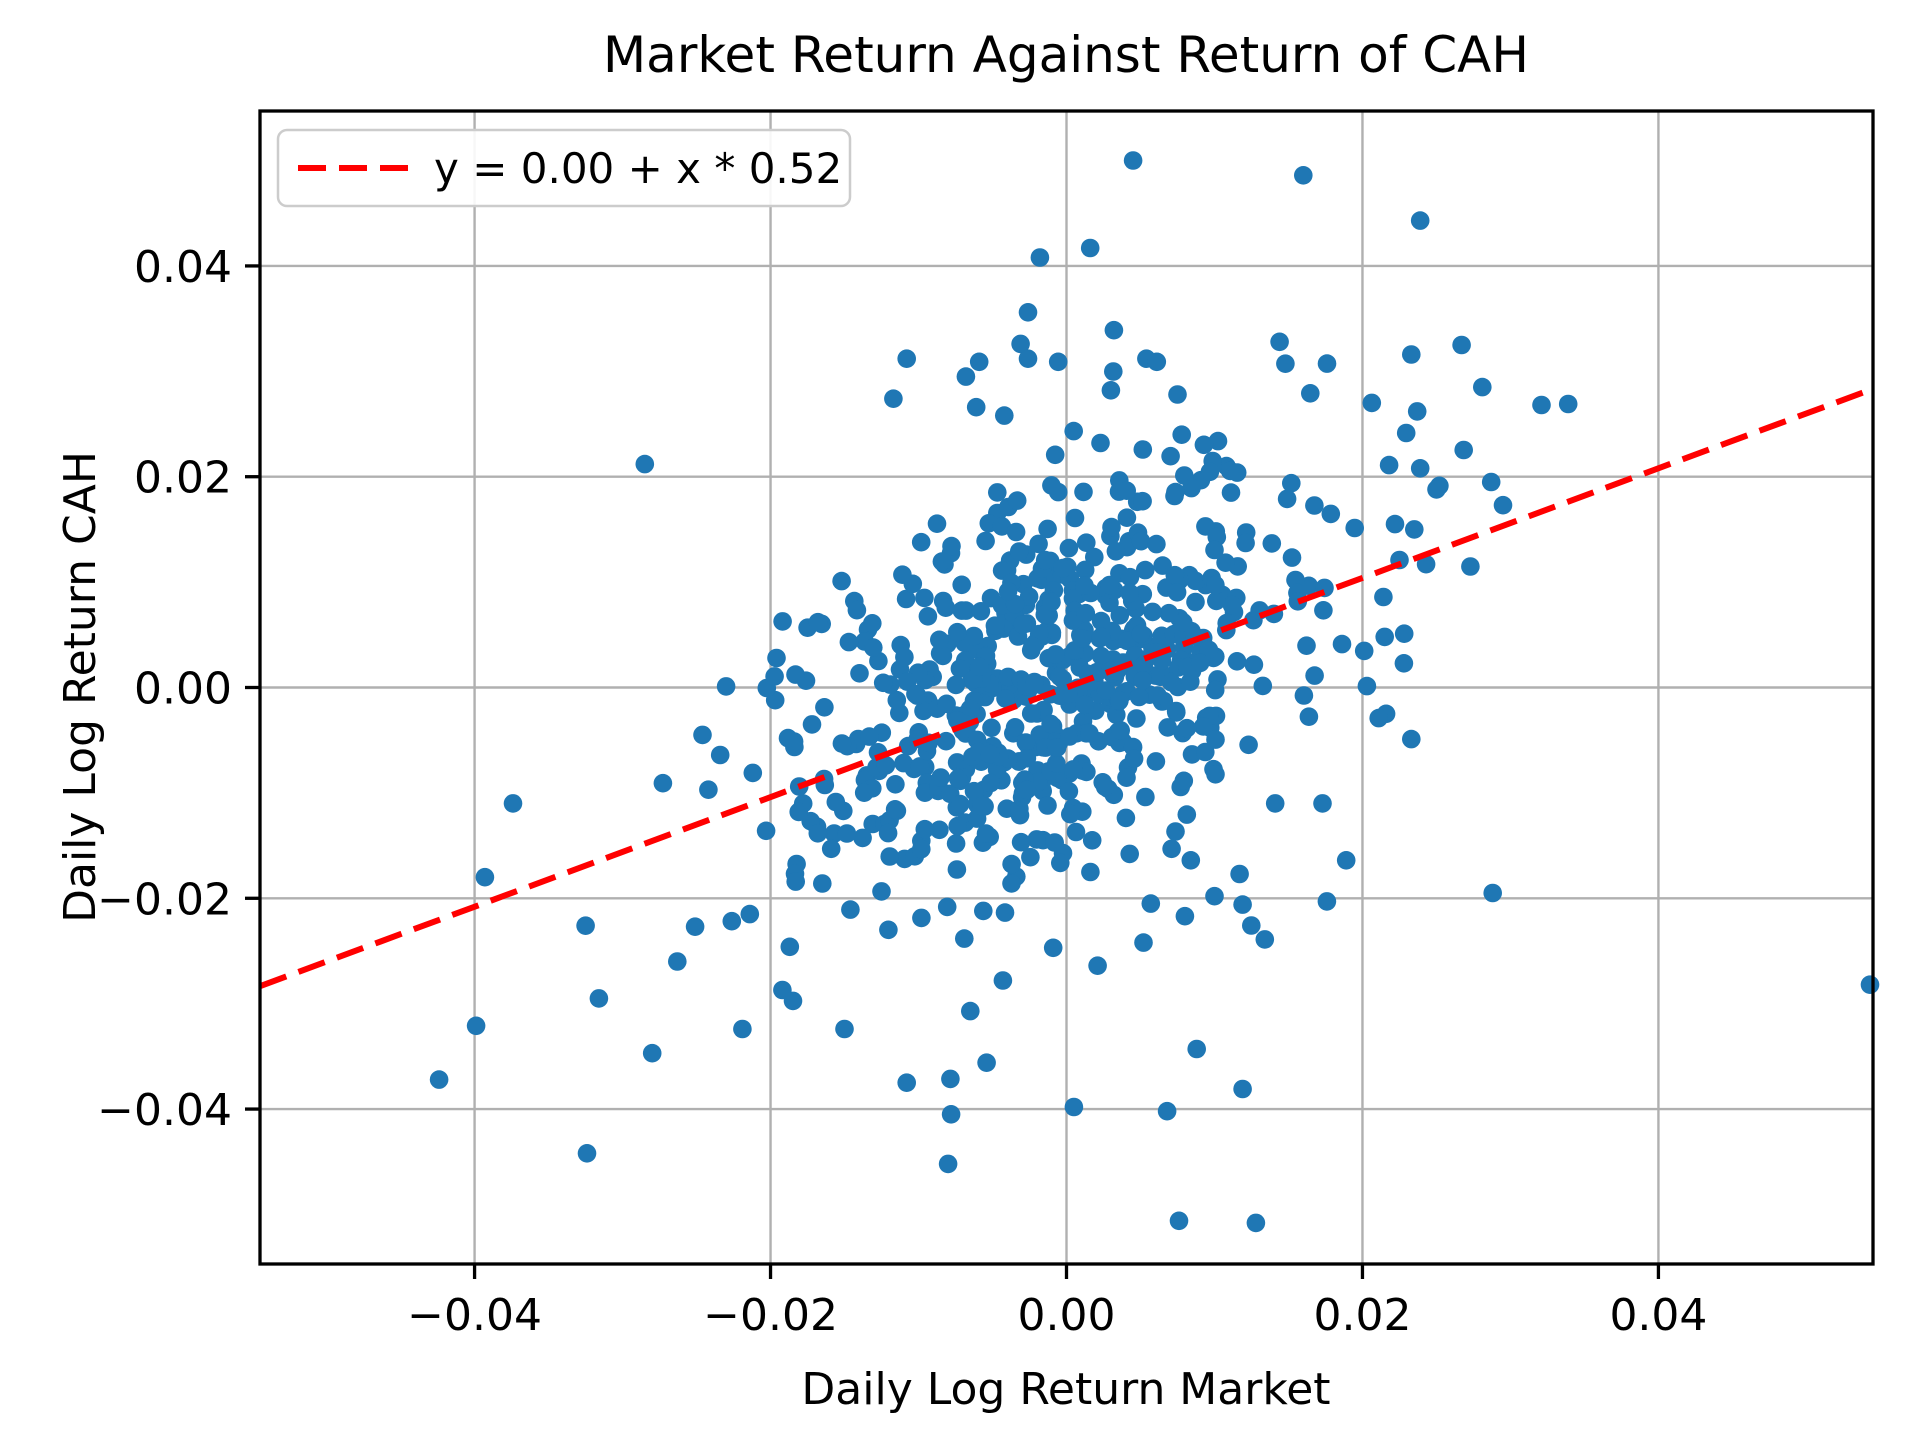  What do you see at coordinates (164, 899) in the screenshot?
I see `y-tick-label: −0.02` at bounding box center [164, 899].